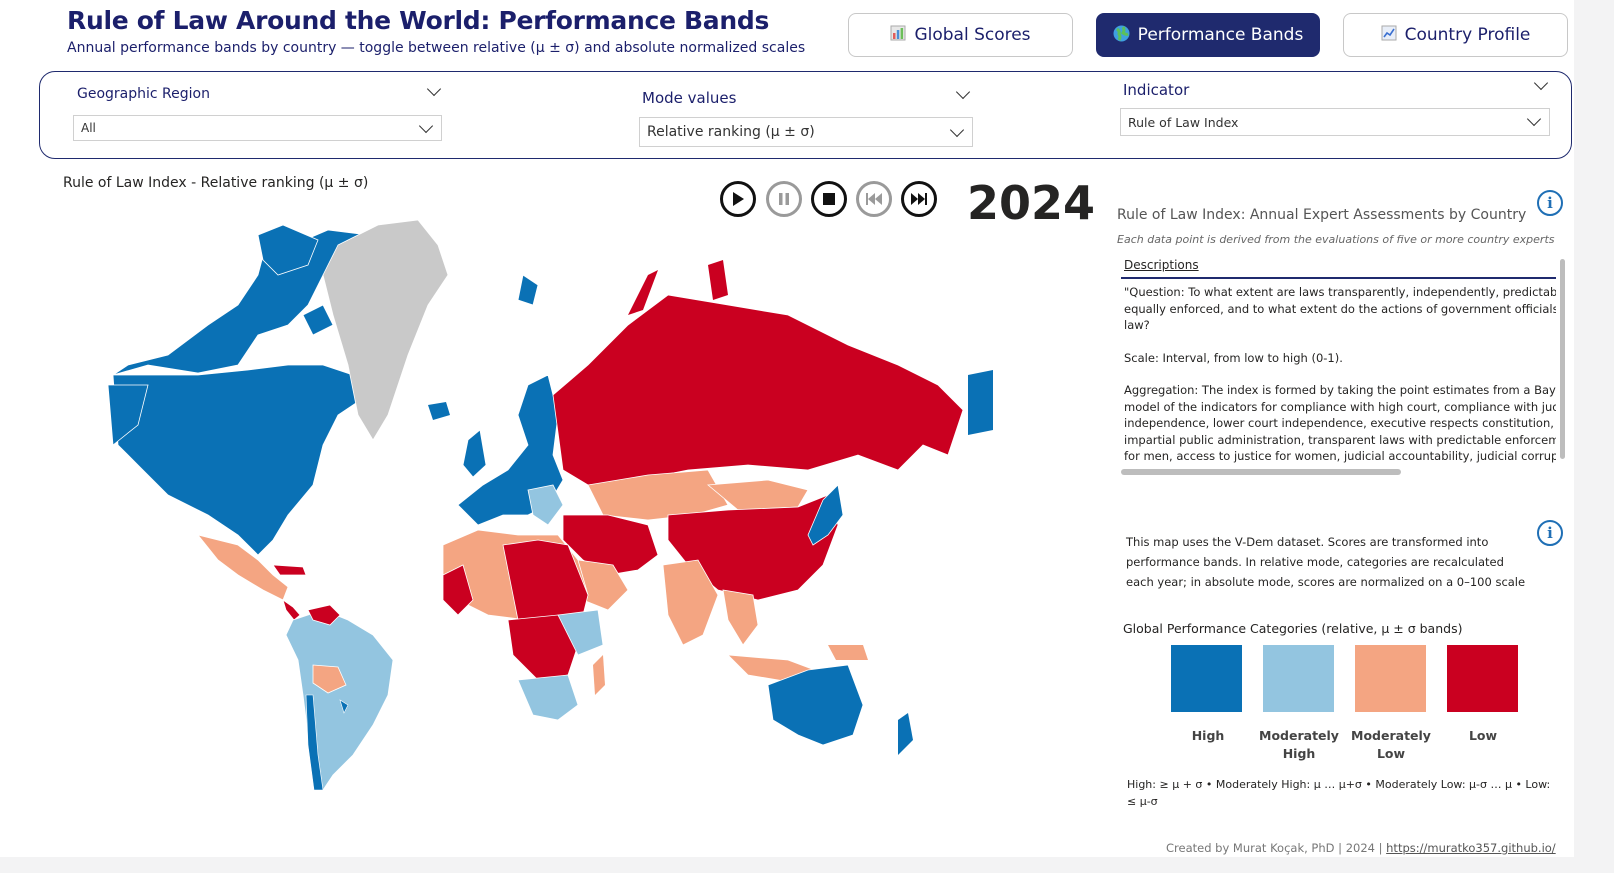  I want to click on legend-swatch-moderately-high, so click(1298, 678).